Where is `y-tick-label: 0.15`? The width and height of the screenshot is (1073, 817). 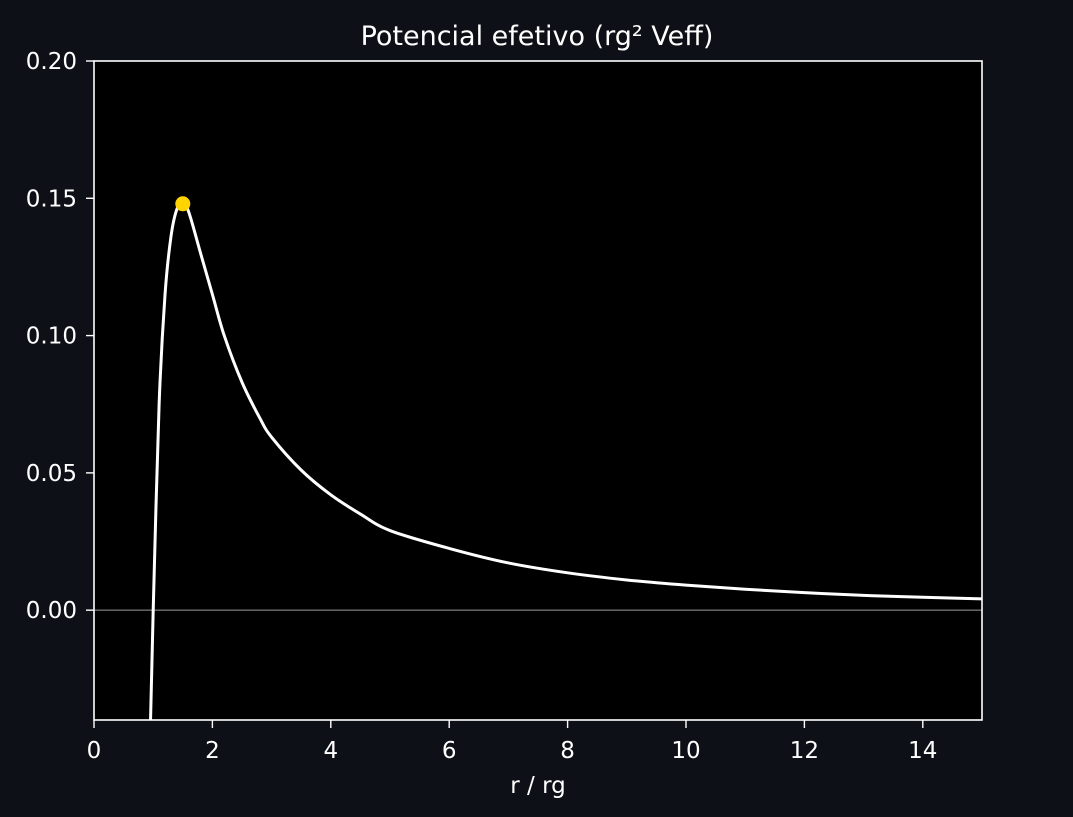 y-tick-label: 0.15 is located at coordinates (51, 199).